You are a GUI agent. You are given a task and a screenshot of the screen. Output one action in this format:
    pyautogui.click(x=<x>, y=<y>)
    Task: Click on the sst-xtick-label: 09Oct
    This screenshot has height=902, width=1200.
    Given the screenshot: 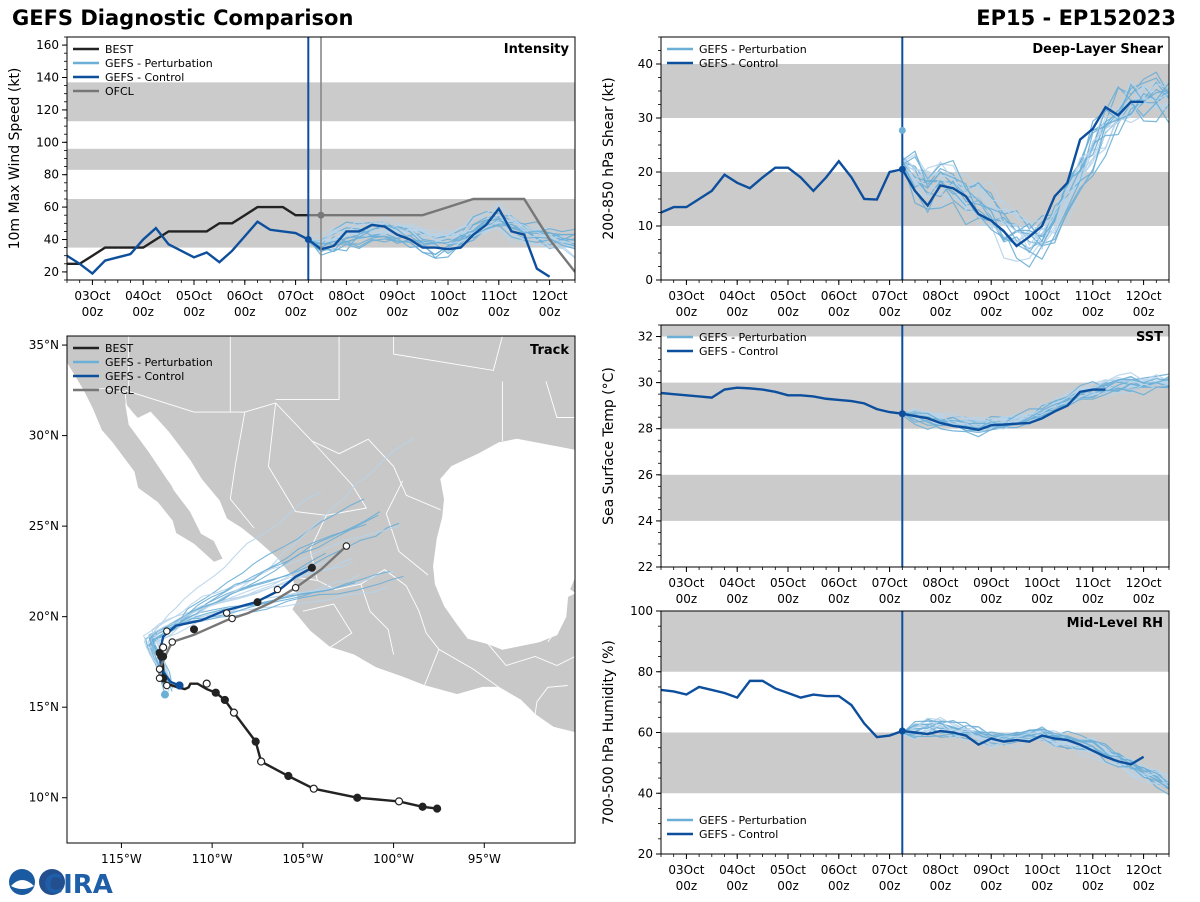 What is the action you would take?
    pyautogui.click(x=991, y=583)
    